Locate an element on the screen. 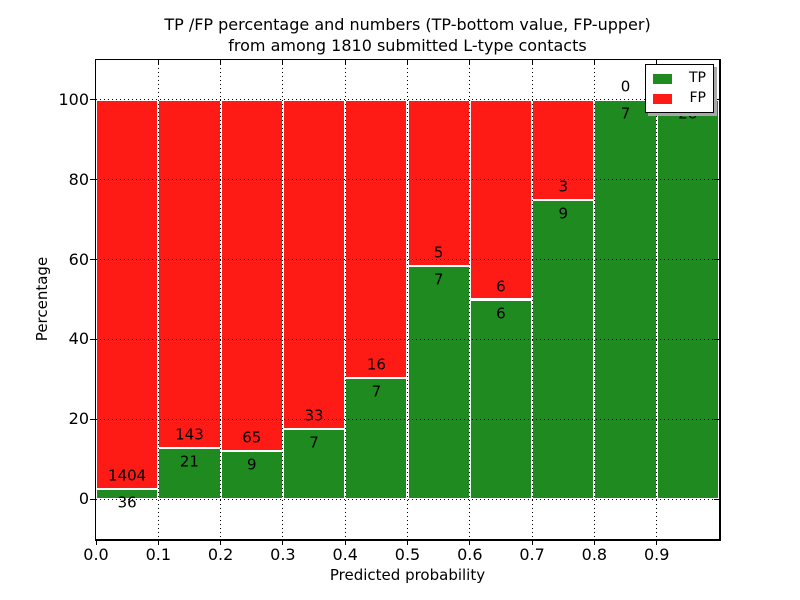 Image resolution: width=800 pixels, height=600 pixels. tp-count-label-5: 7 is located at coordinates (438, 279).